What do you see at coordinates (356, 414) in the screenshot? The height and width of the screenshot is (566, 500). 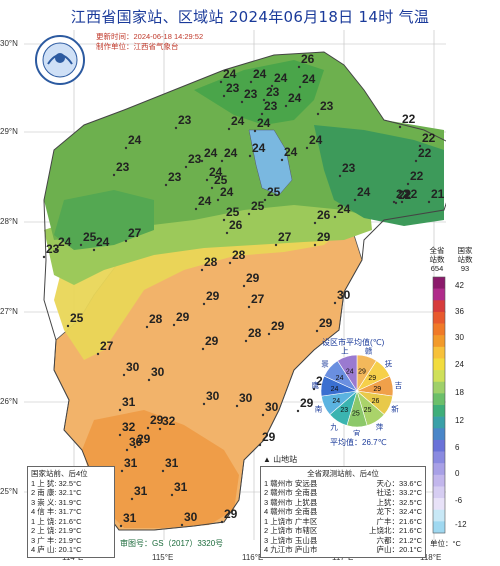 I see `pie-slice-value: 25` at bounding box center [356, 414].